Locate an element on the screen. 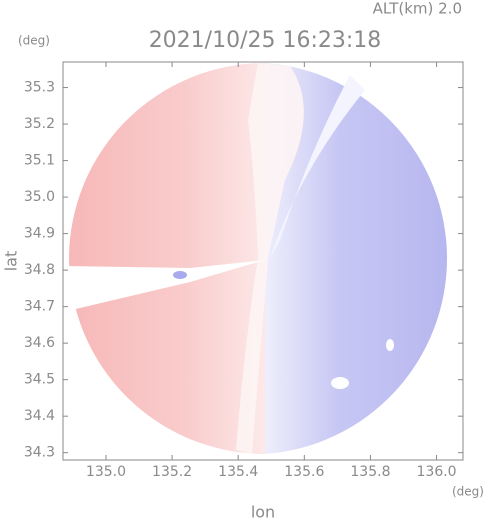 The image size is (491, 525). y-tick-label: 34.7 is located at coordinates (39, 307).